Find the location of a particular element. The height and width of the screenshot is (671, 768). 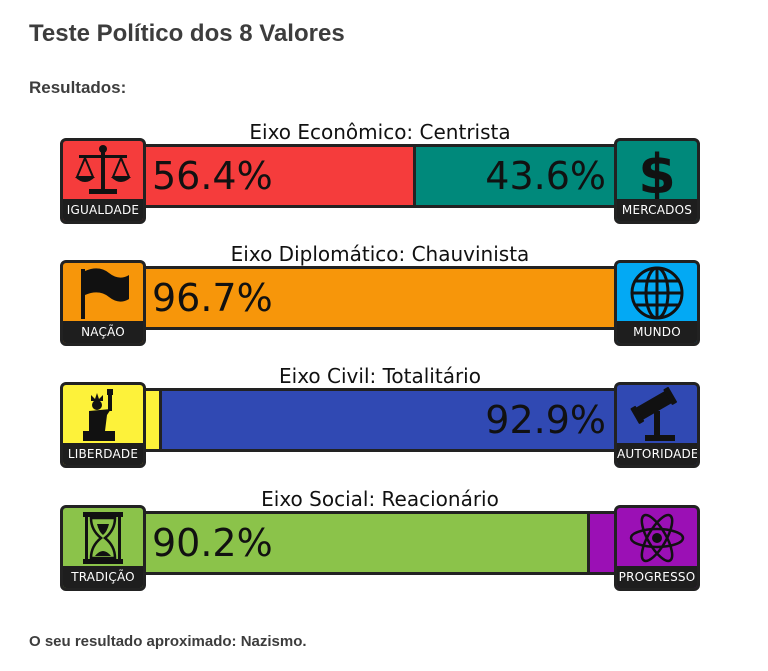

gavel-icon: AUTORIDADE is located at coordinates (657, 425).